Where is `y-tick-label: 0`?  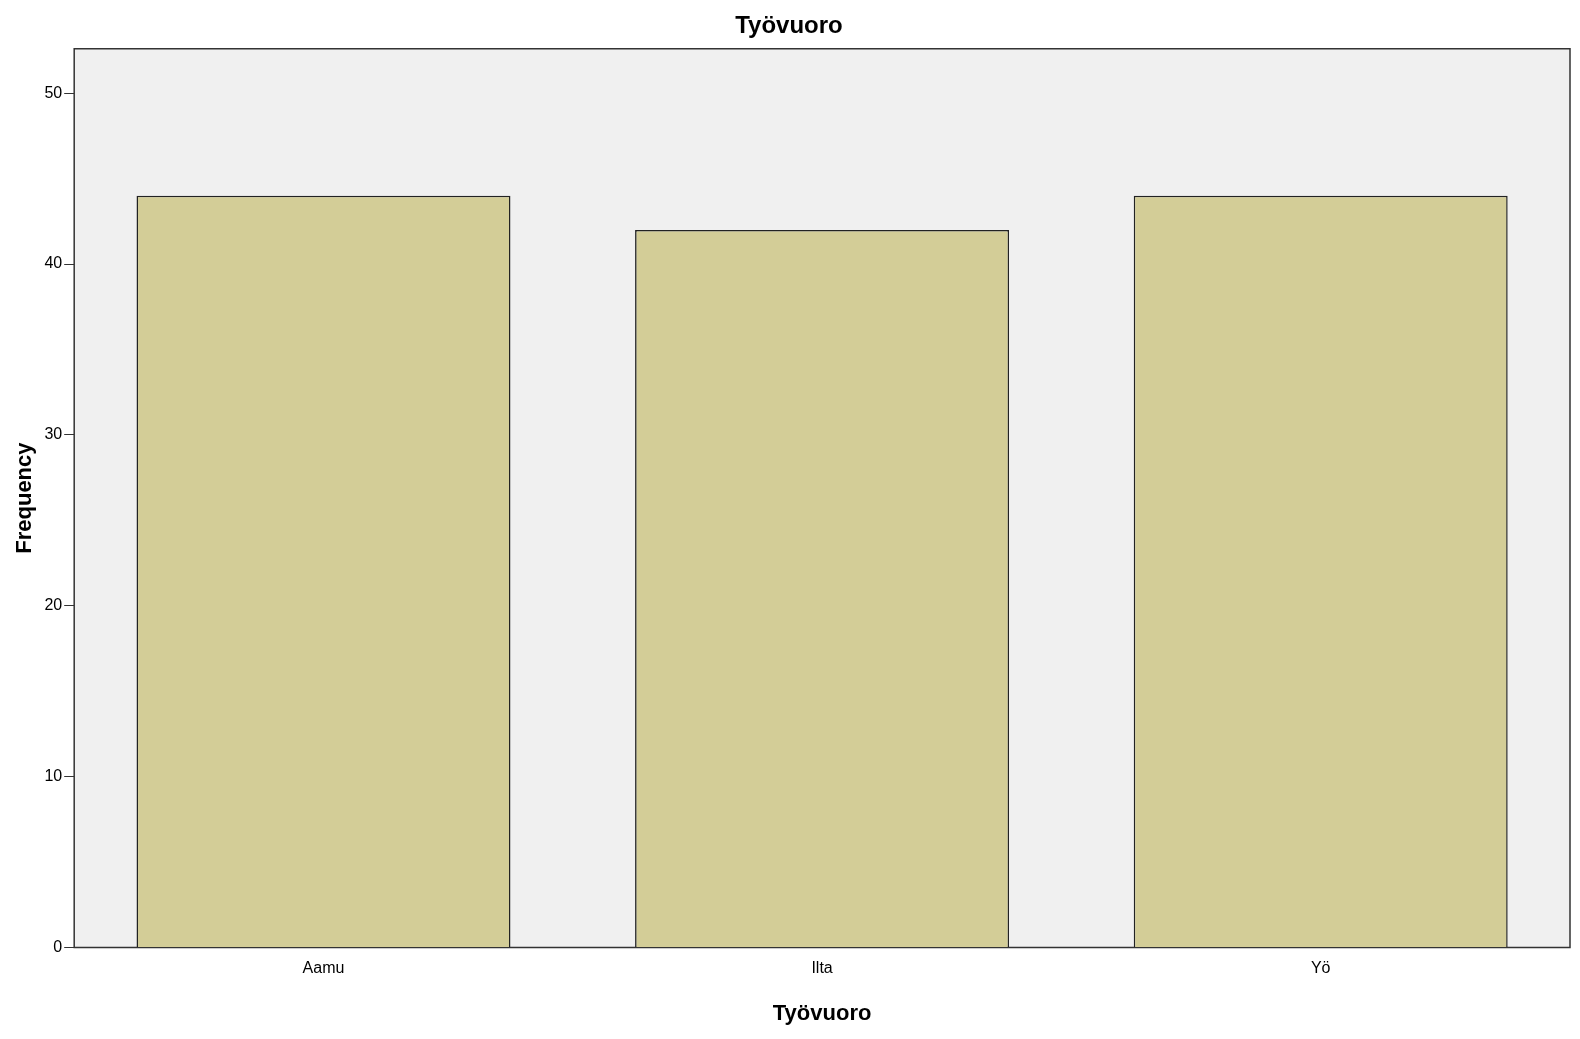 y-tick-label: 0 is located at coordinates (58, 946).